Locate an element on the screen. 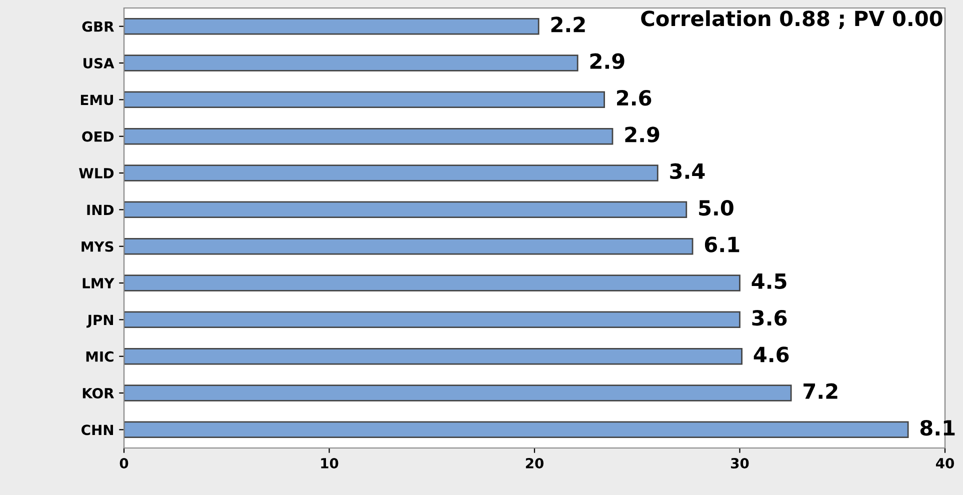  y-tick-label: OED is located at coordinates (98, 136).